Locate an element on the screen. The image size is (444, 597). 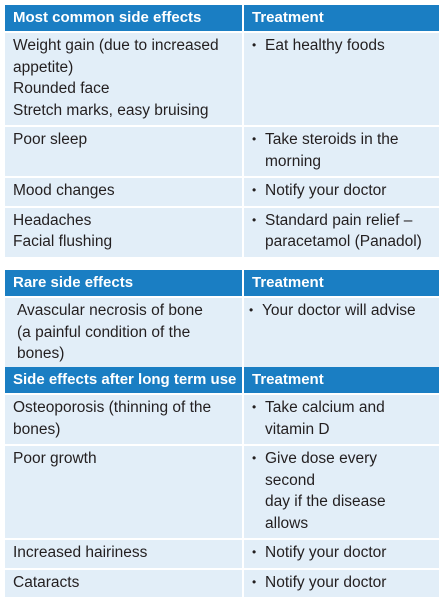
treatment-text: paracetamol (Panadol) is located at coordinates (343, 242).